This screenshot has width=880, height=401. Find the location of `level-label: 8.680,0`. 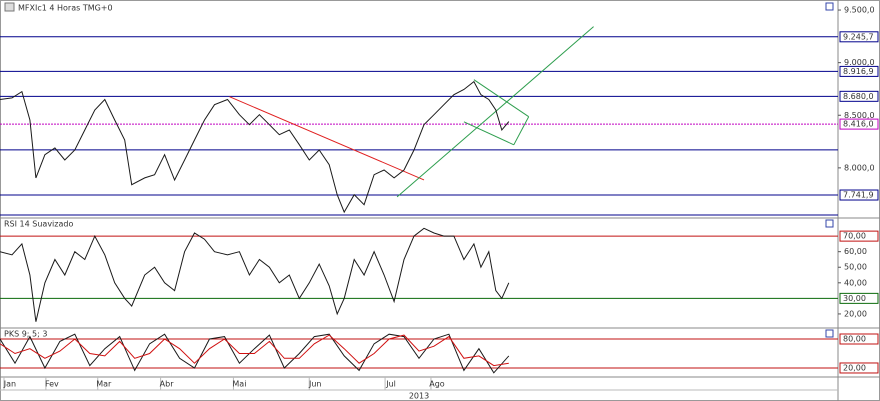

level-label: 8.680,0 is located at coordinates (858, 96).